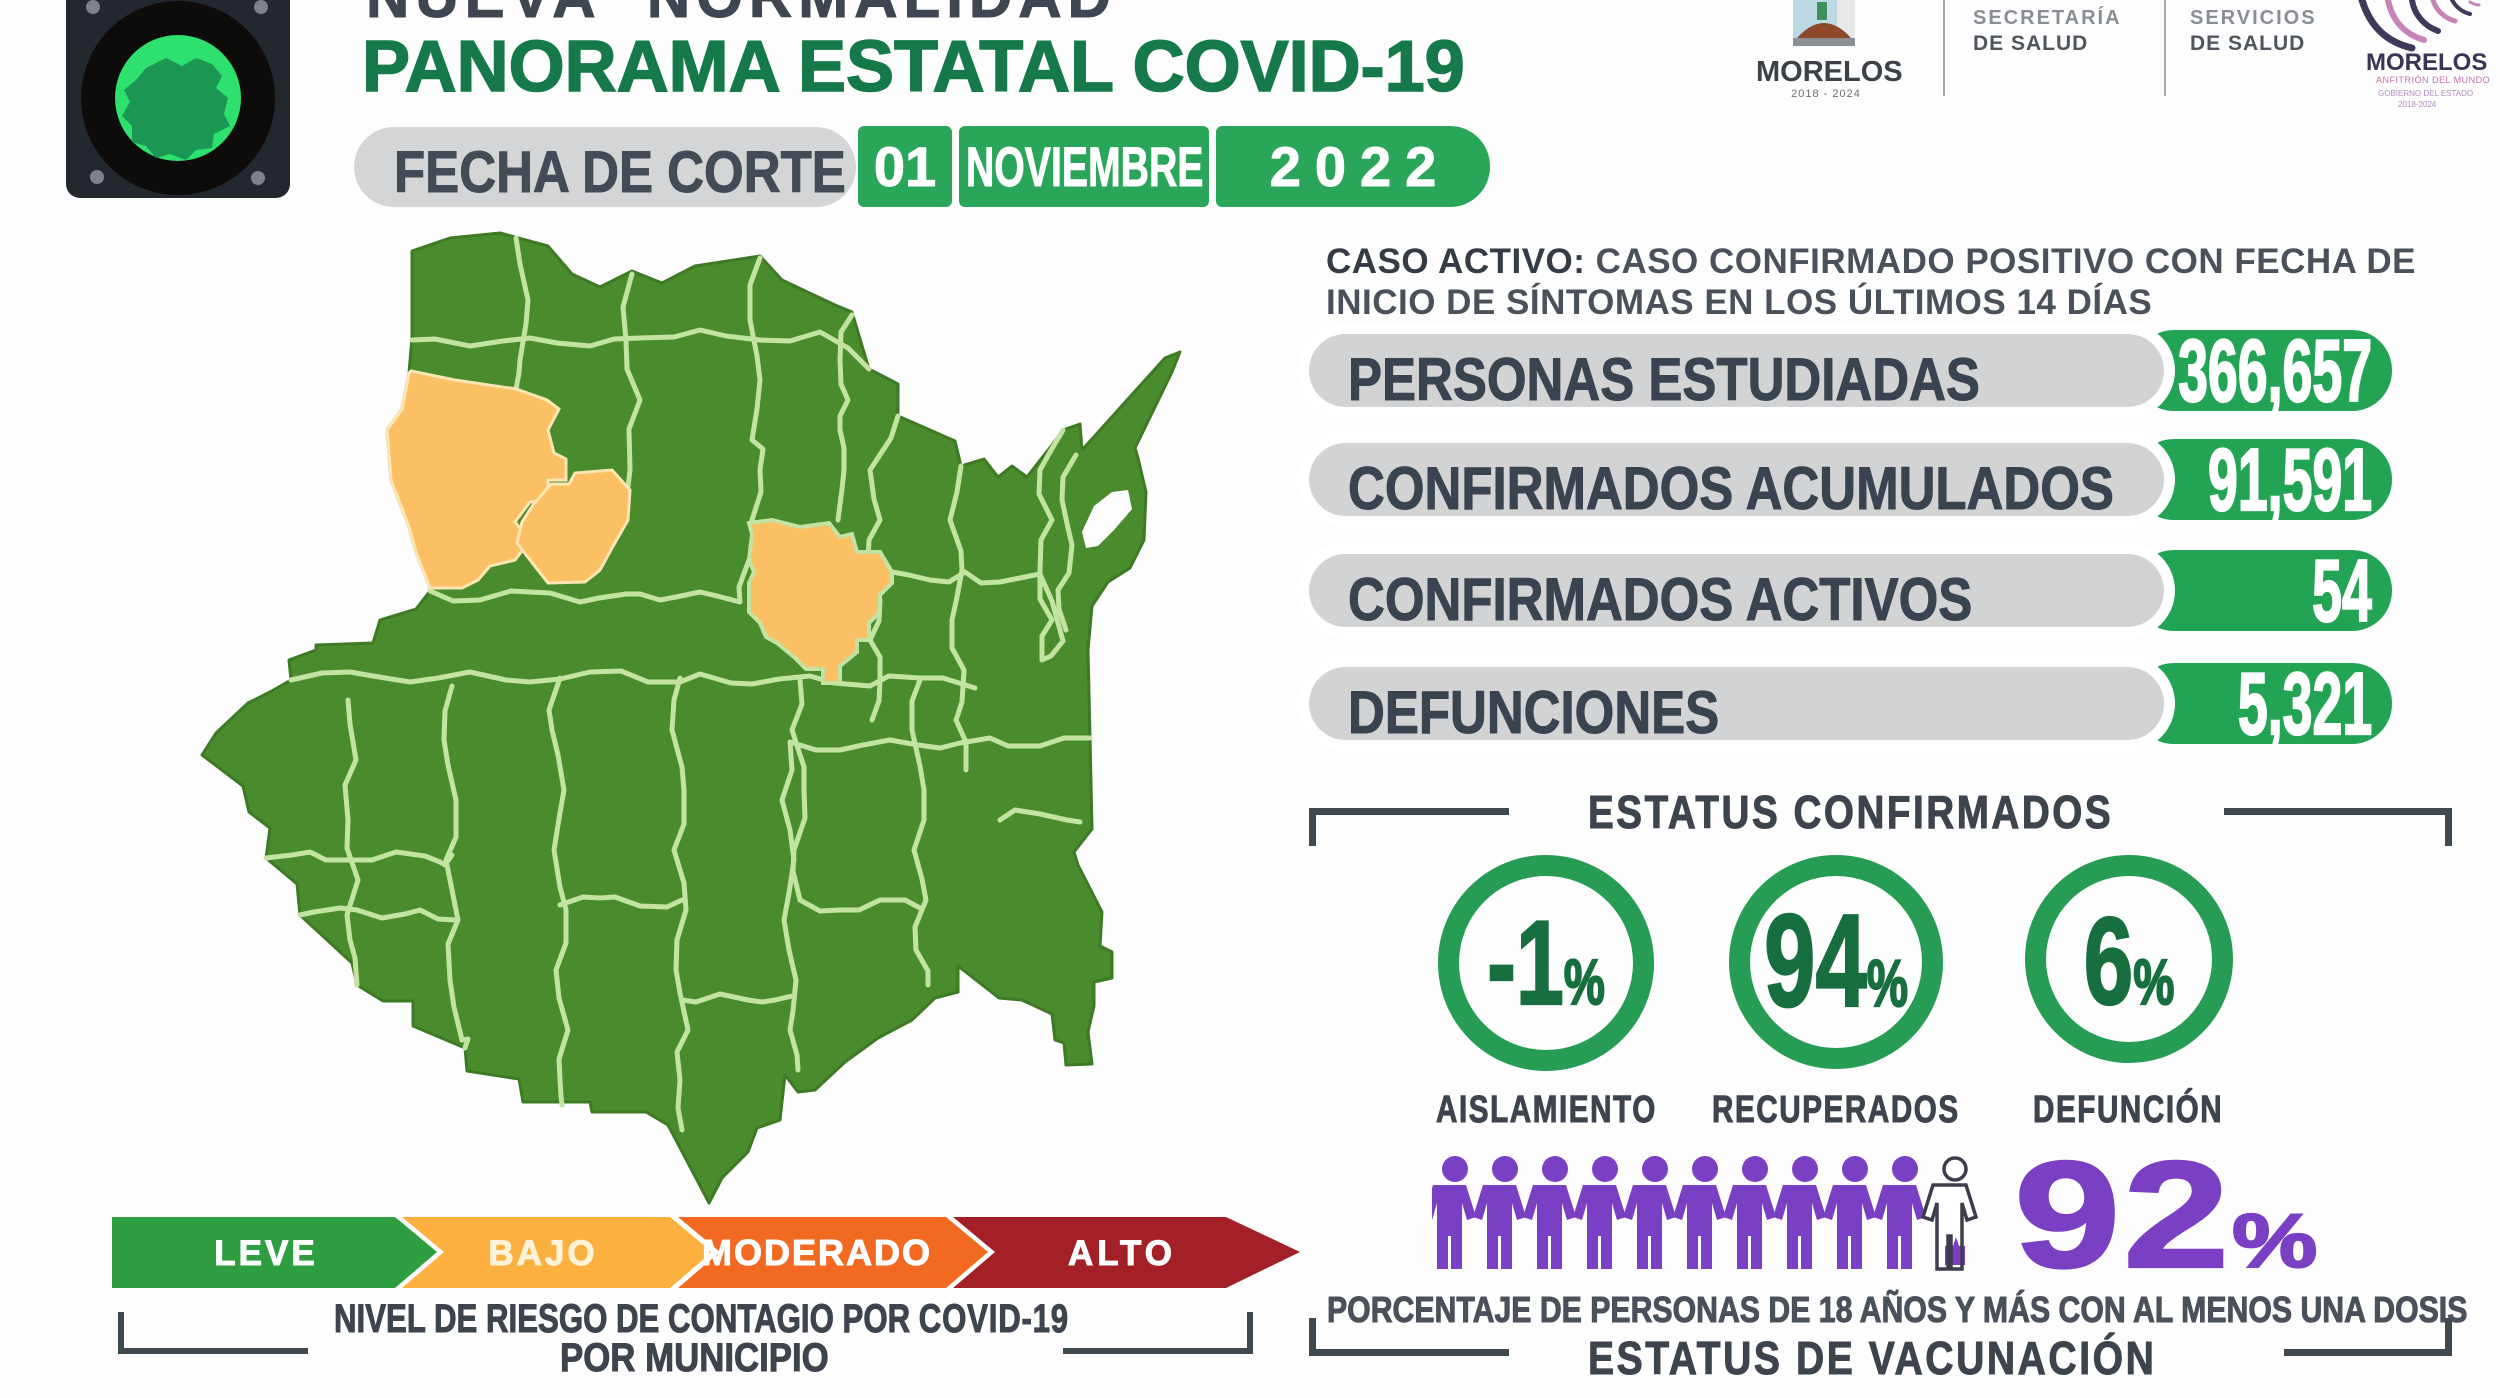 This screenshot has width=2500, height=1398. I want to click on svg-text: GOBIERNO DEL ESTADO, so click(2425, 93).